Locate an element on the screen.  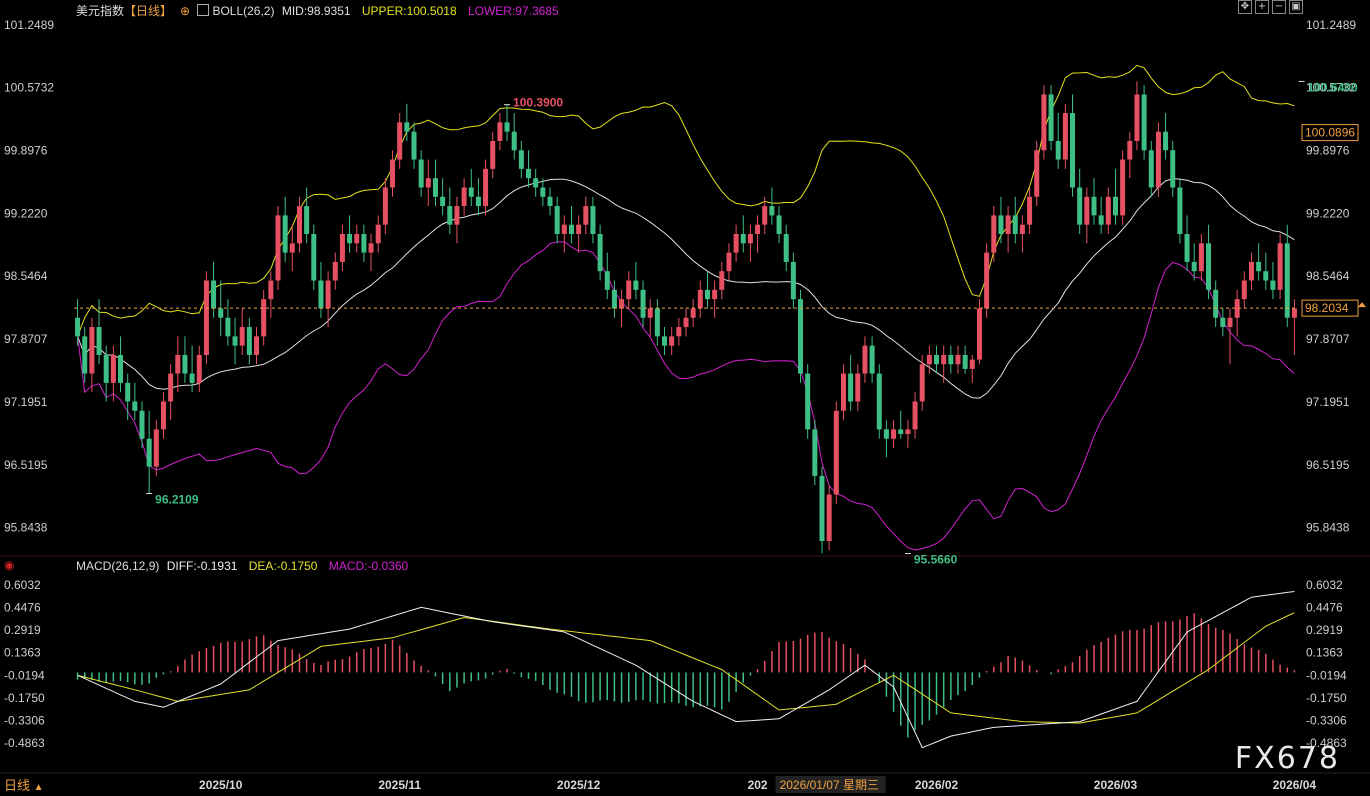
zoom-in-icon: + is located at coordinates (1262, 7).